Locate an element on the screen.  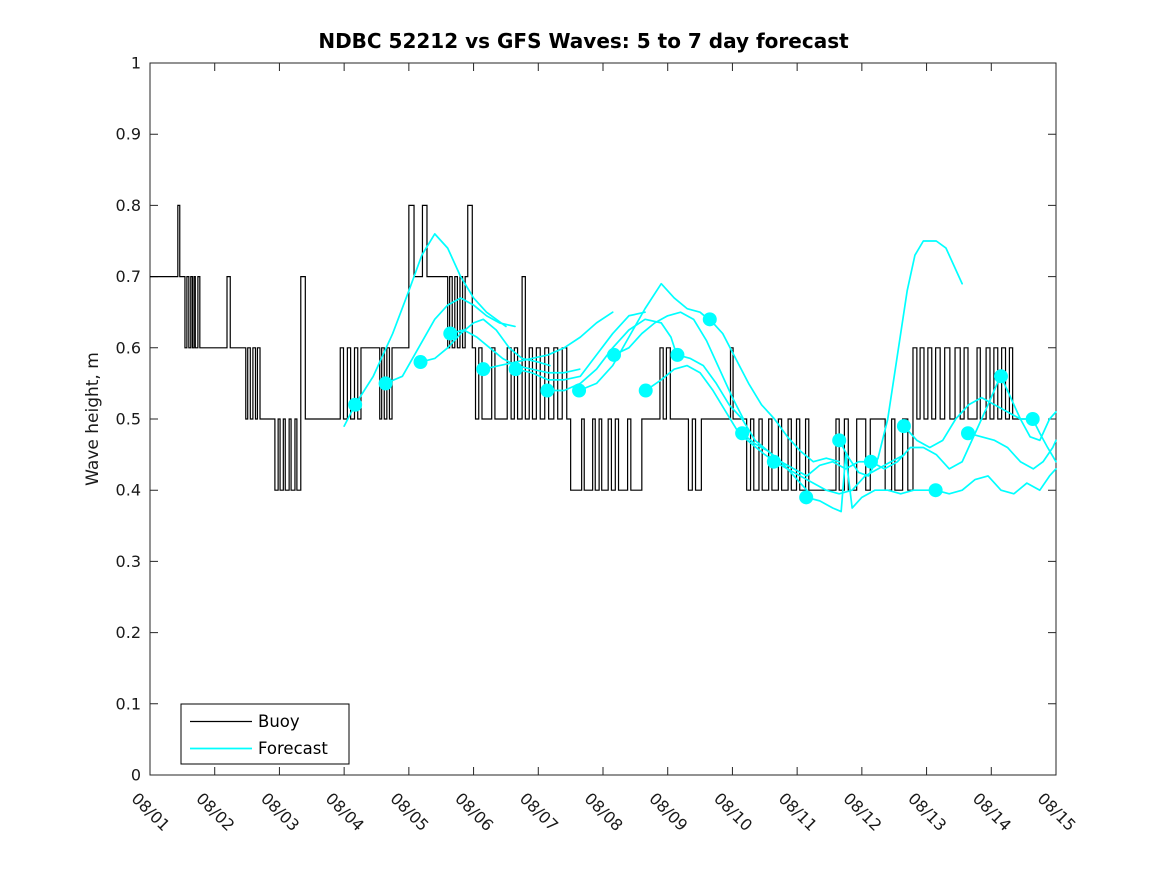
y-tick-label: 0.4 is located at coordinates (128, 490).